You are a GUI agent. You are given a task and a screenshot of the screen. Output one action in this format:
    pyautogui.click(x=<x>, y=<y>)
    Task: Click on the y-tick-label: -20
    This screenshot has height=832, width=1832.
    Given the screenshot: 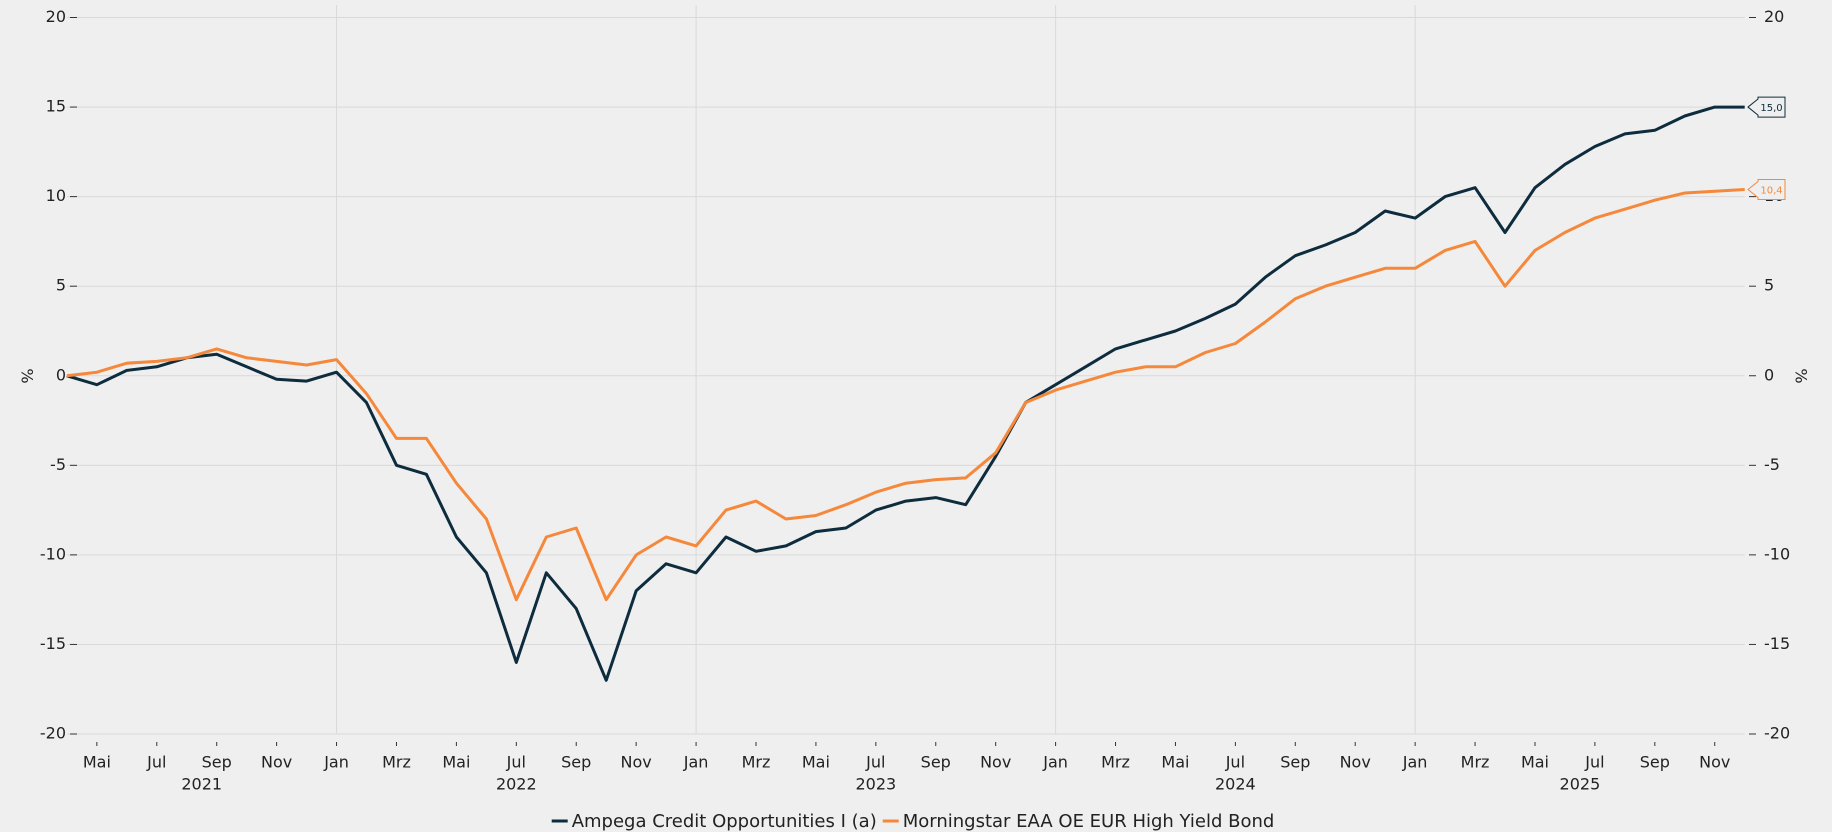 What is the action you would take?
    pyautogui.click(x=53, y=733)
    